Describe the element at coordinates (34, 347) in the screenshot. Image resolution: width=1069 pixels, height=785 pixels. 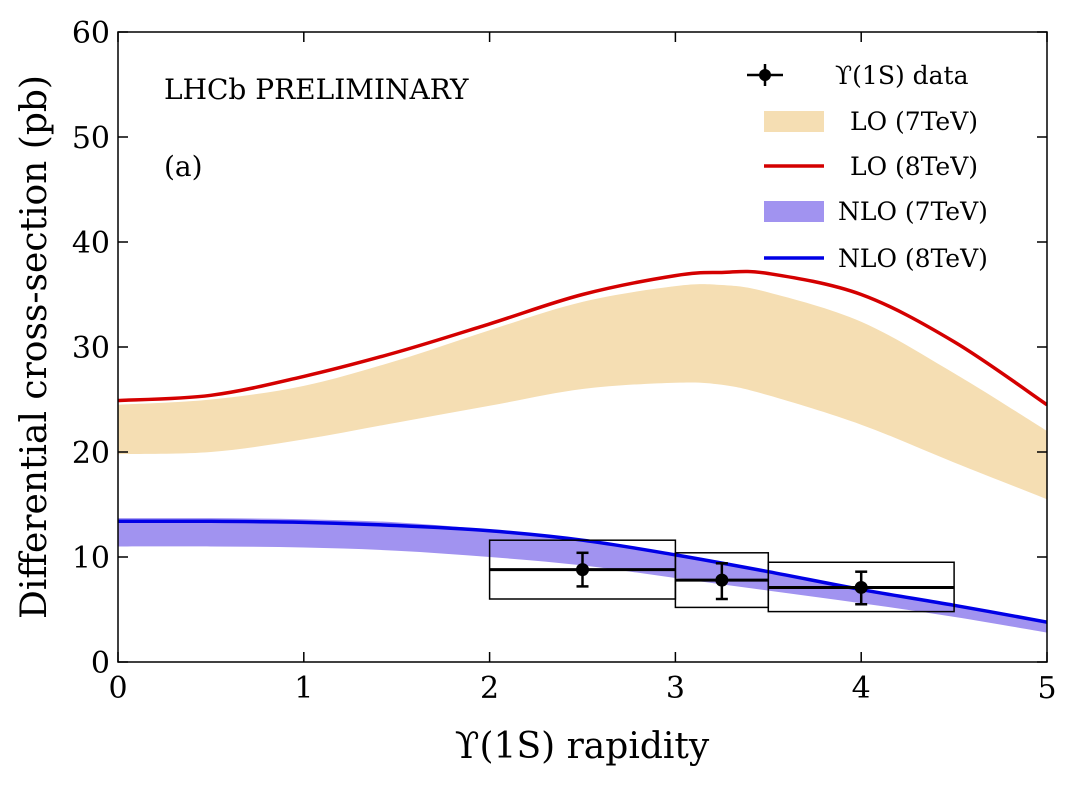
I see `y-axis-title: Differential cross-section (pb)` at that location.